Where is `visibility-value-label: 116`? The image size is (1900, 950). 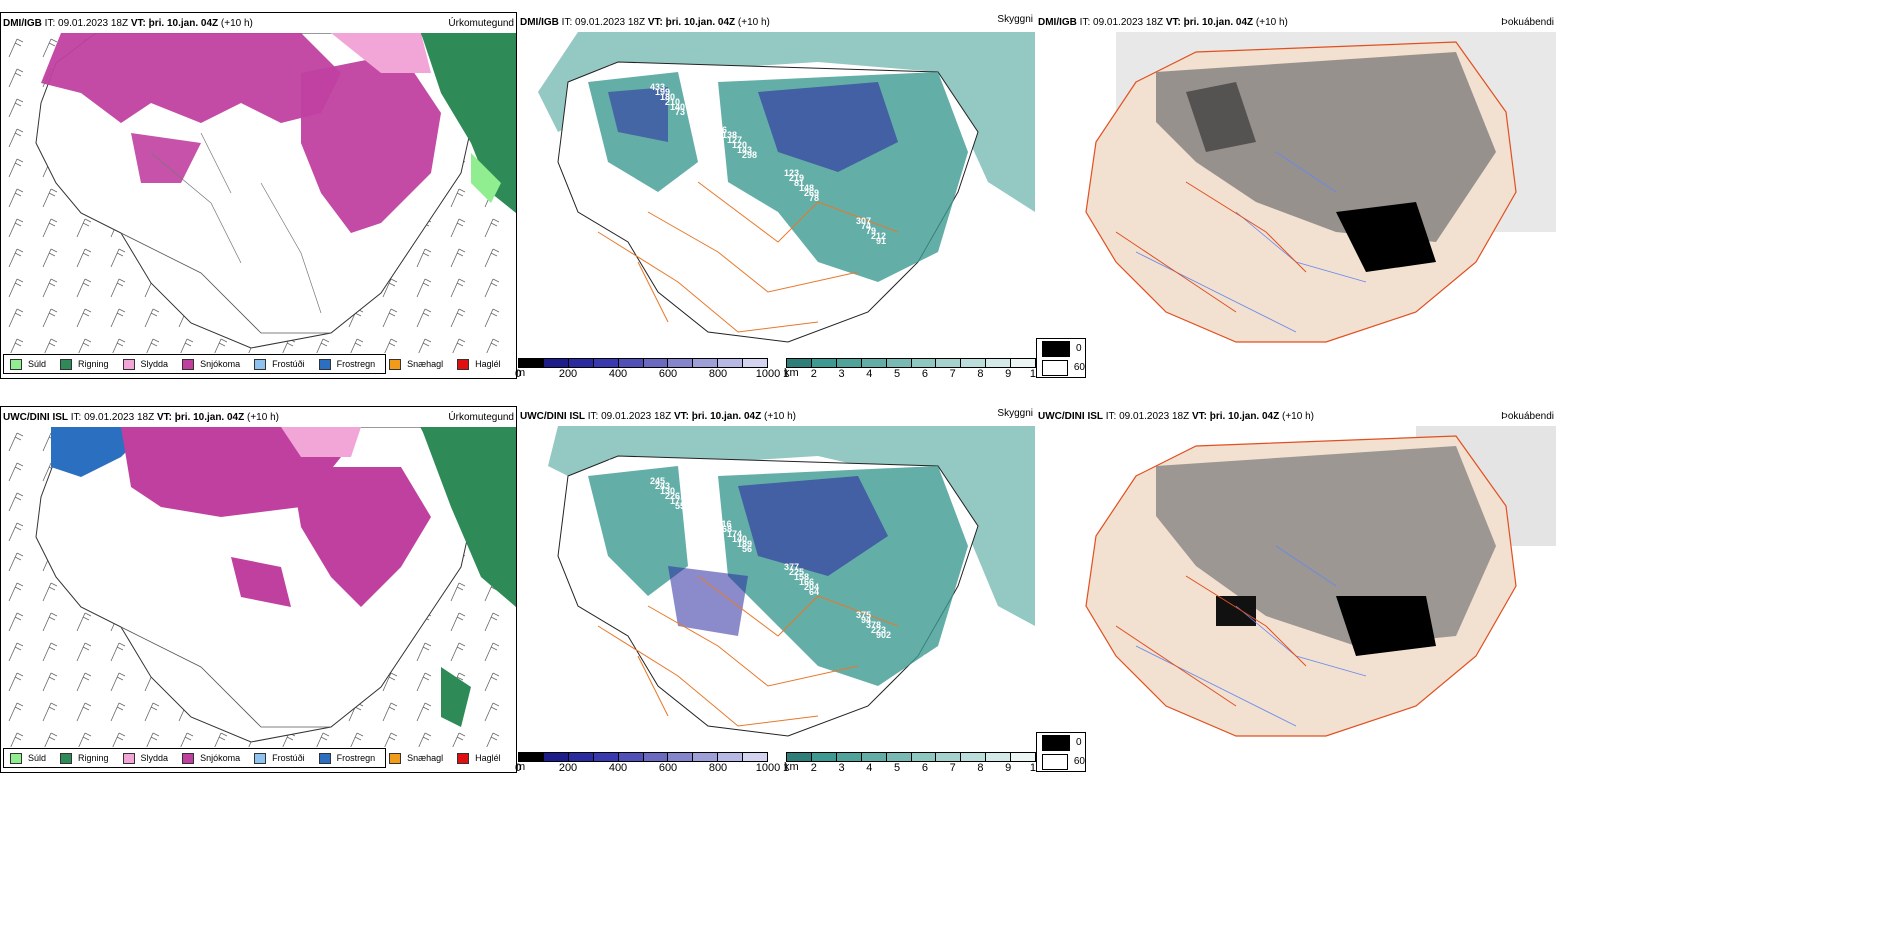
visibility-value-label: 116 is located at coordinates (724, 524).